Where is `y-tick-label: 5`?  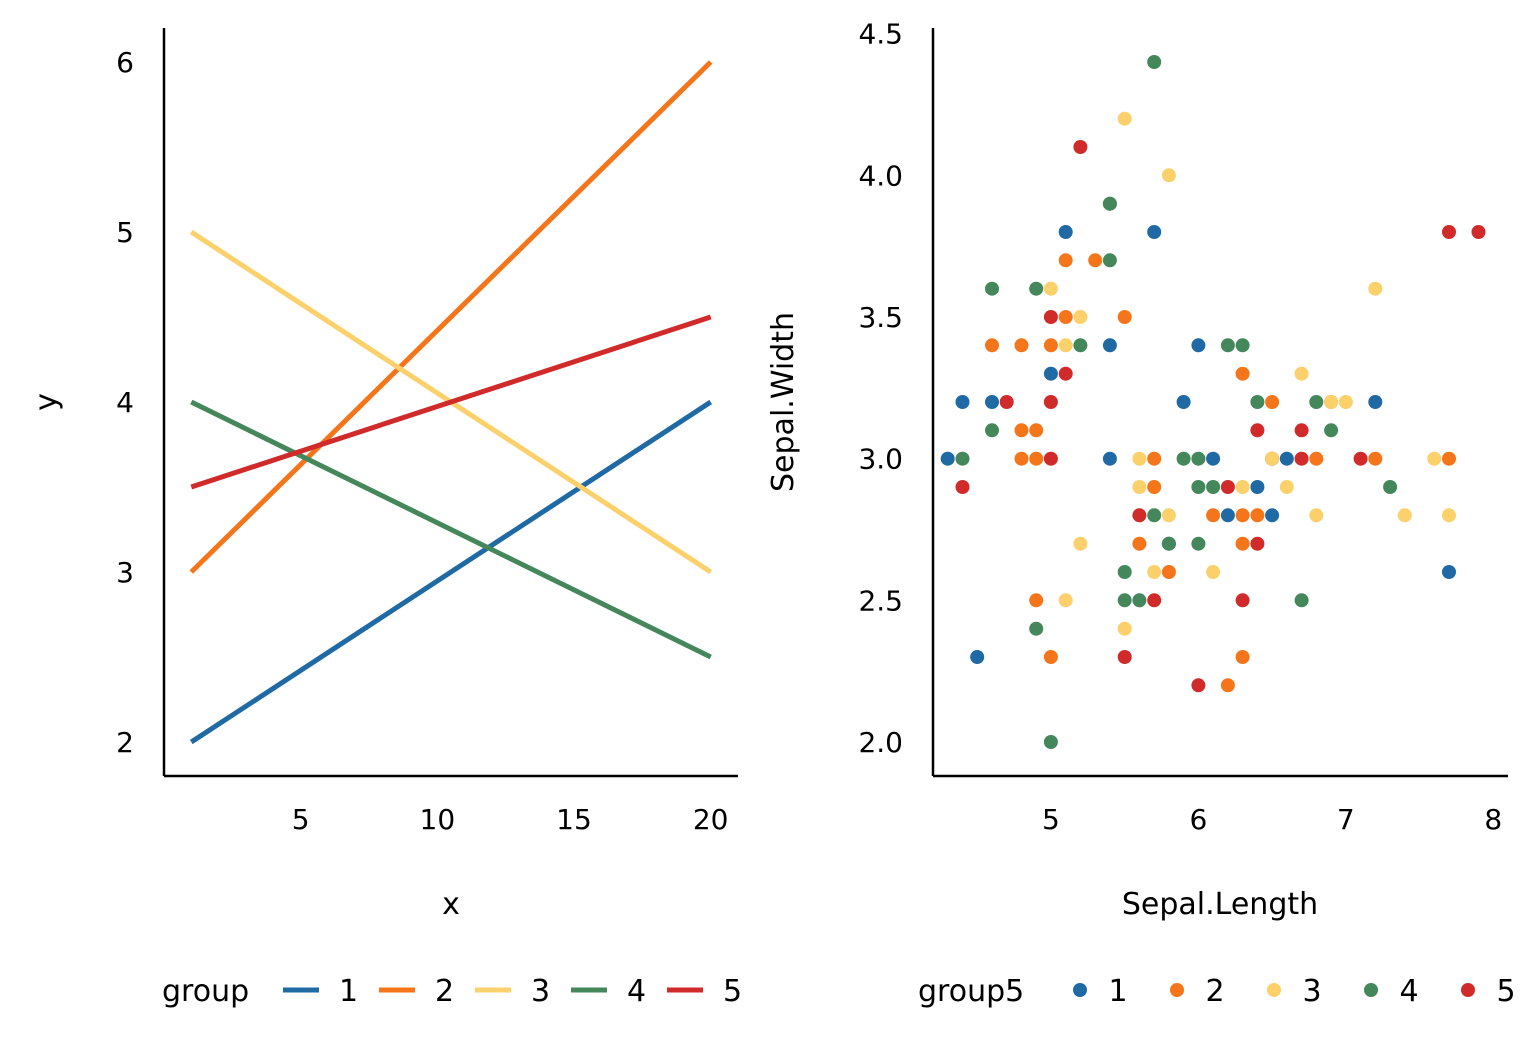 y-tick-label: 5 is located at coordinates (125, 232).